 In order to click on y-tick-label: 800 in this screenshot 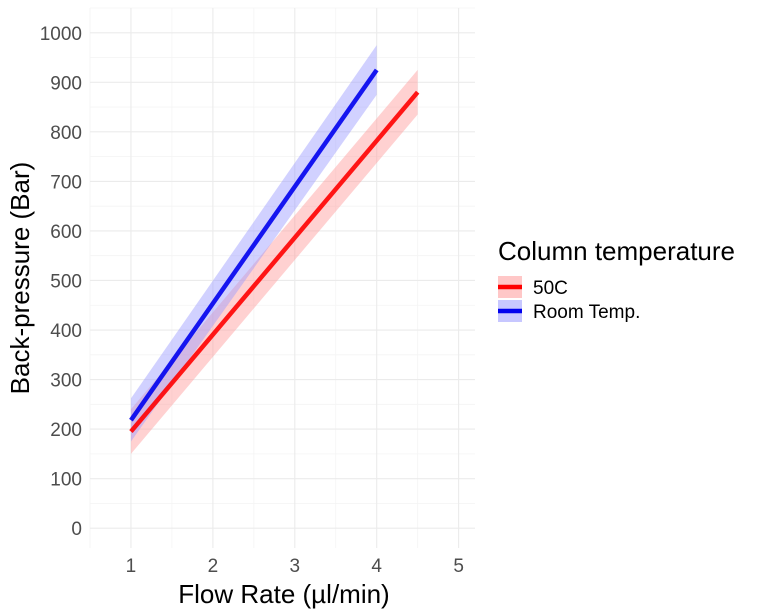, I will do `click(66, 133)`.